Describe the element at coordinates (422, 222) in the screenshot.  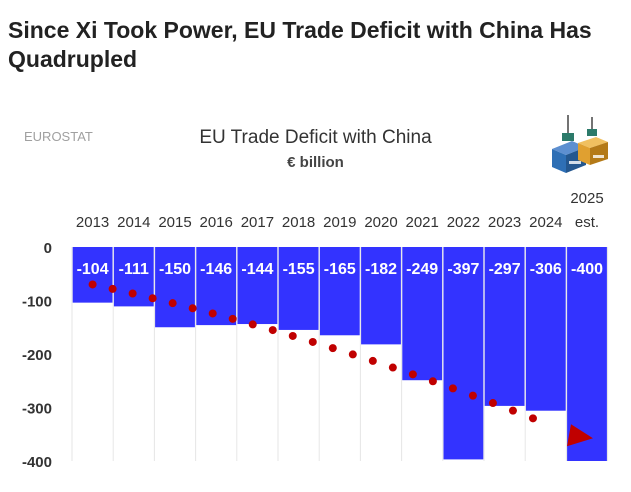
I see `x-tick-label: 2021` at that location.